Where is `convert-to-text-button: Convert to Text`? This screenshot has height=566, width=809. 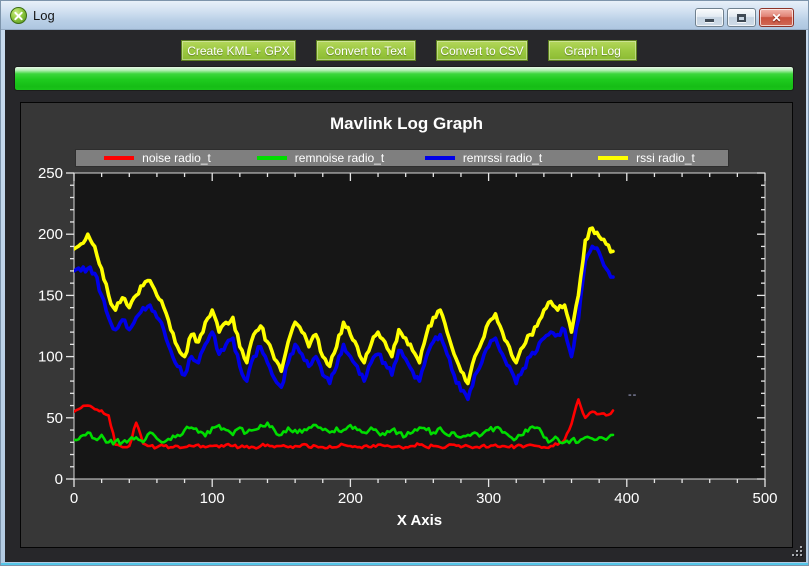
convert-to-text-button: Convert to Text is located at coordinates (366, 50).